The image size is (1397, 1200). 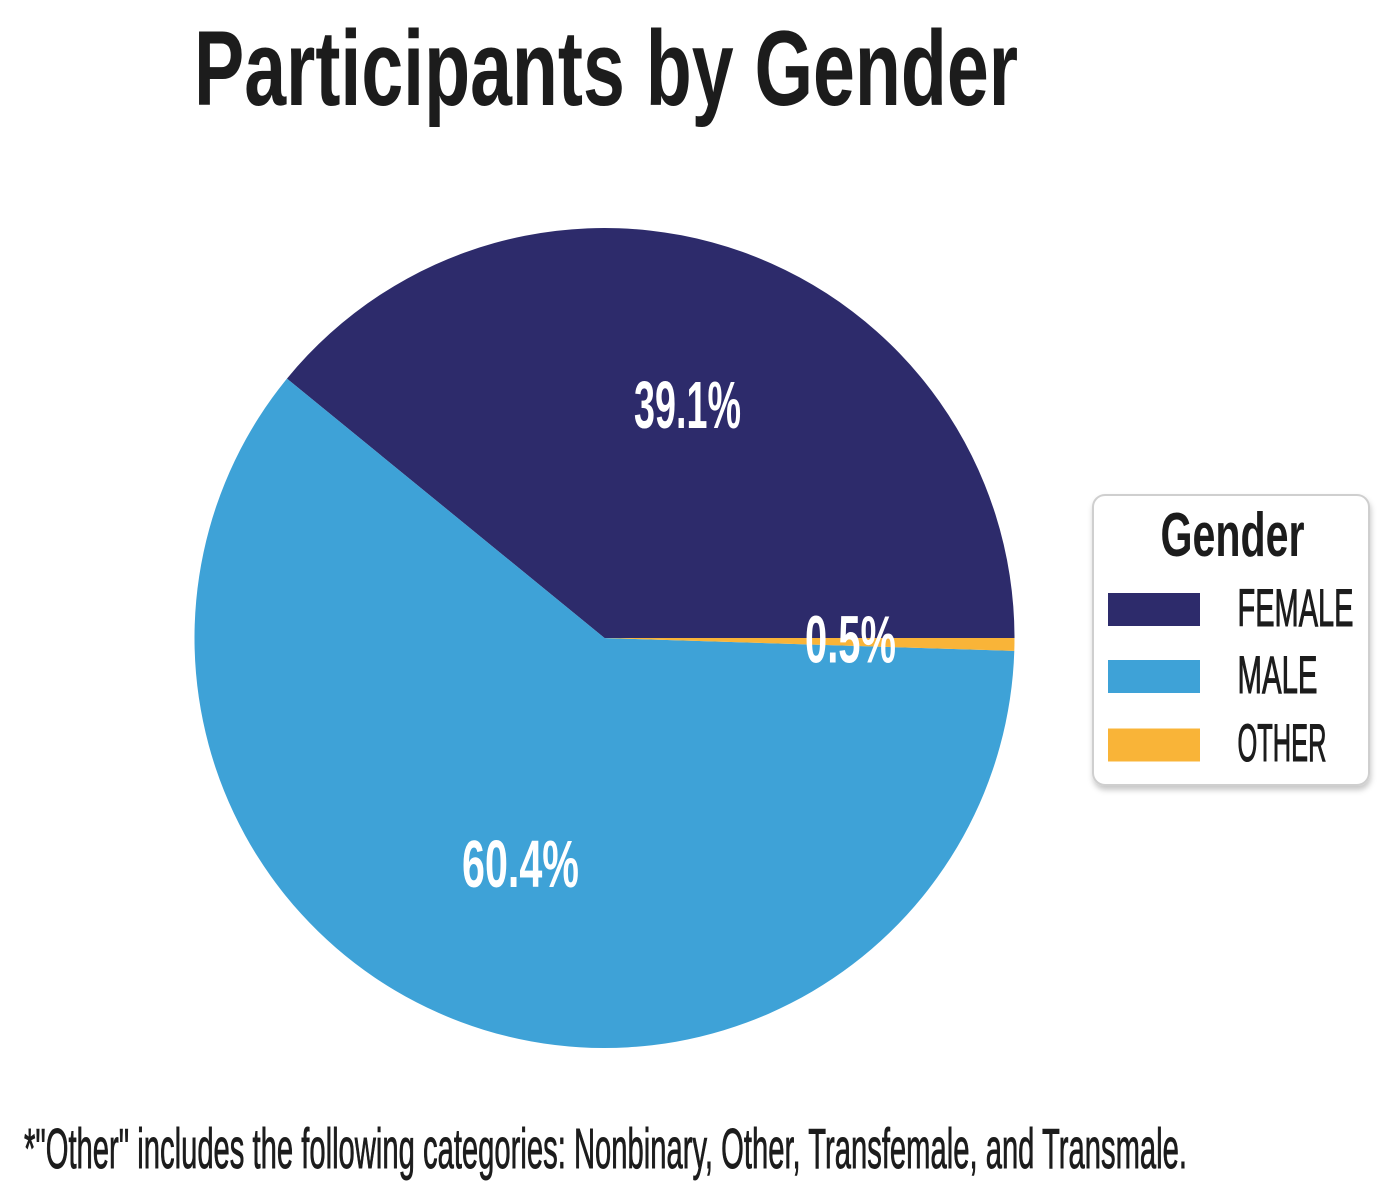 I want to click on svg-text: OTHER, so click(x=1282, y=743).